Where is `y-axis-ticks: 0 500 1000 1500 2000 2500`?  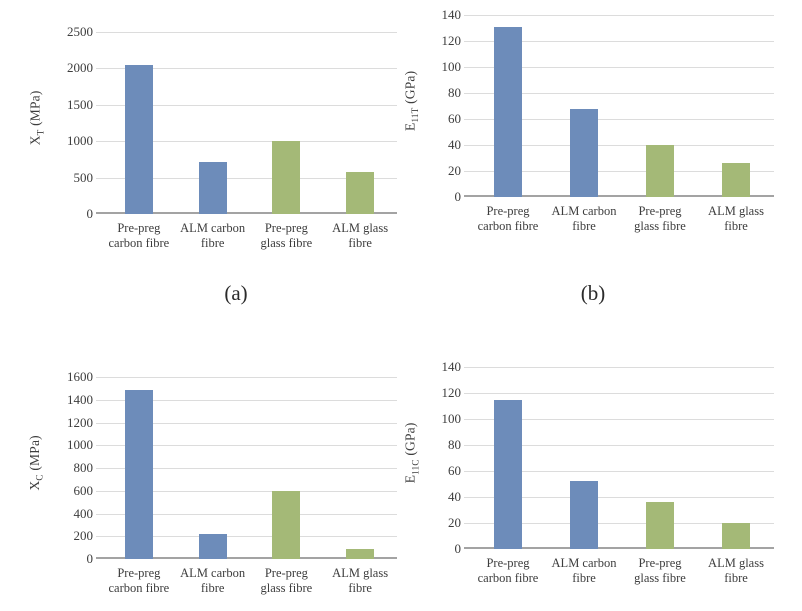
y-axis-ticks: 0 500 1000 1500 2000 2500 is located at coordinates (74, 122).